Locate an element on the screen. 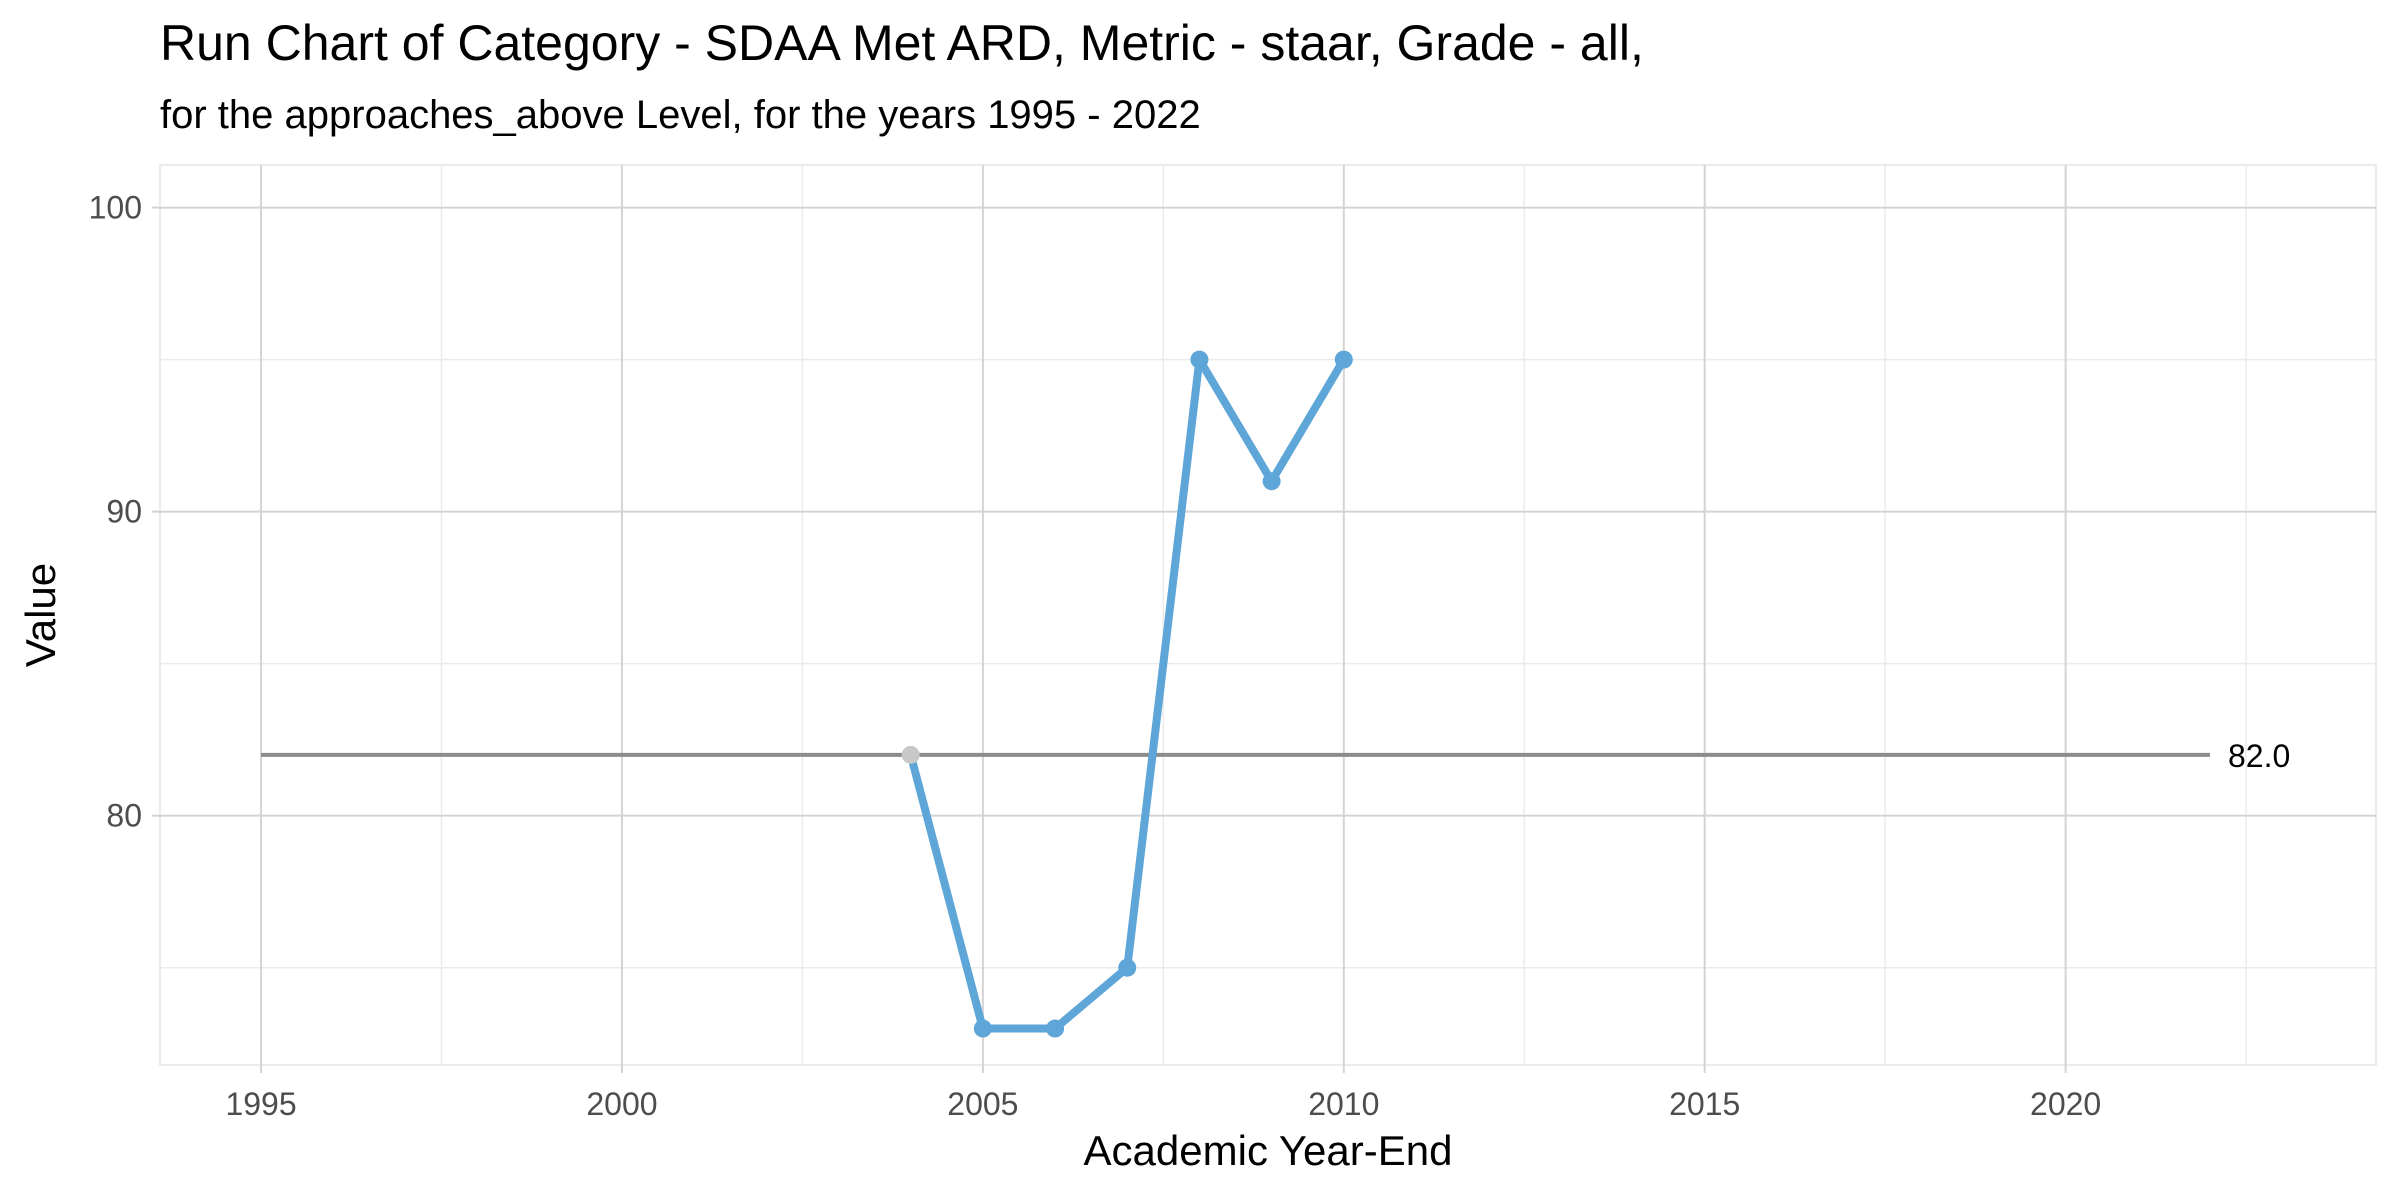 This screenshot has height=1200, width=2400. x-tick-label: 2020 is located at coordinates (2065, 1104).